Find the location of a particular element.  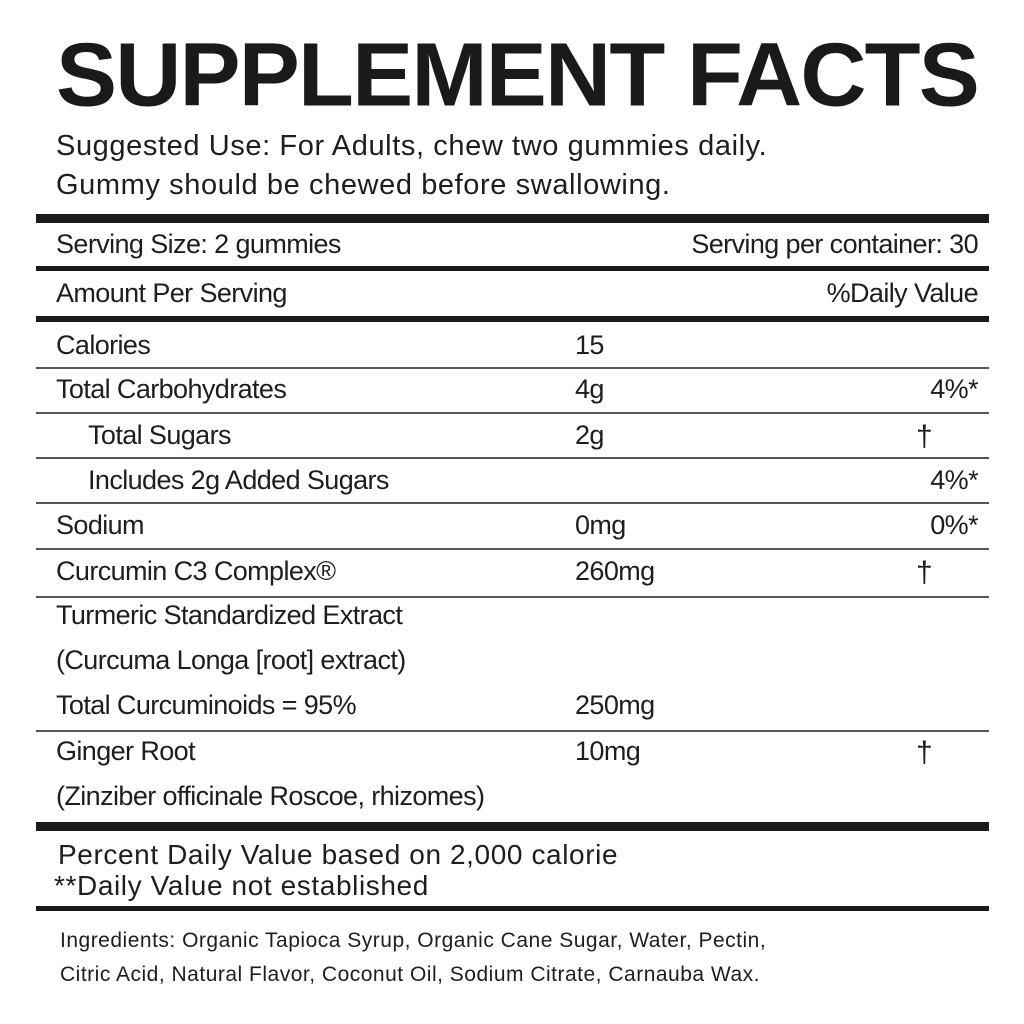

nutrient-label: (Zinziber officinale Roscoe, rhizomes) is located at coordinates (270, 796).